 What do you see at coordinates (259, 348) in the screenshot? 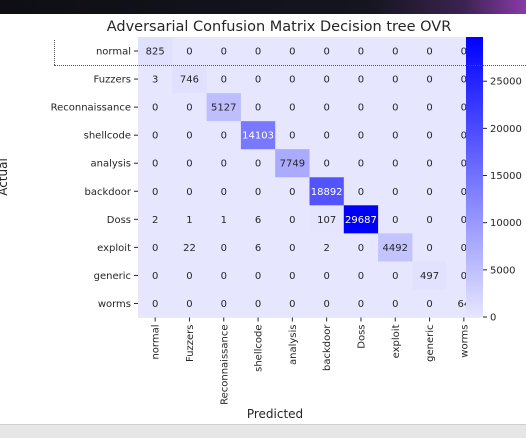
I see `x-tick-label: shellcode` at bounding box center [259, 348].